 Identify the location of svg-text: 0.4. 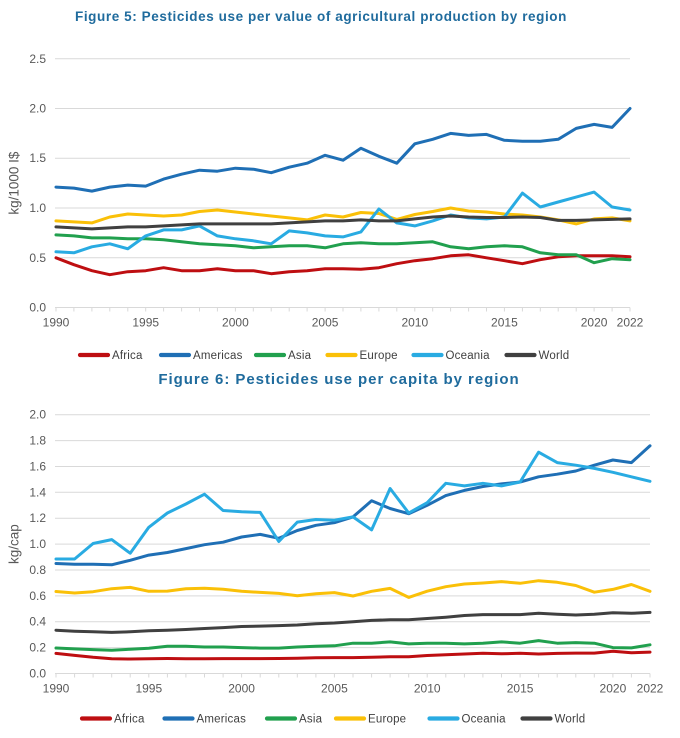
(37, 622).